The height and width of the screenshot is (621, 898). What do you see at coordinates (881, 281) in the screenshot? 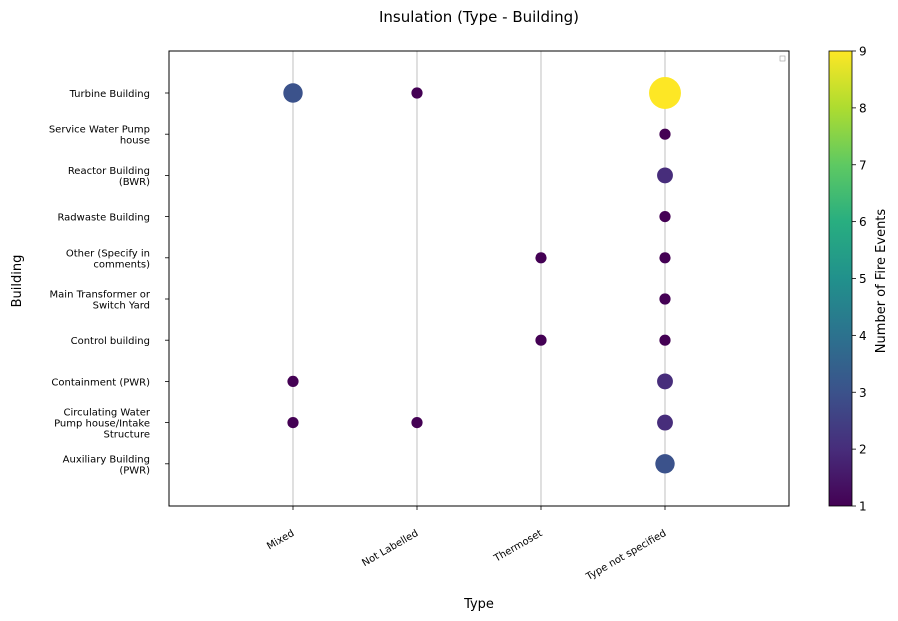
I see `colorbar-label: Number of Fire Events` at bounding box center [881, 281].